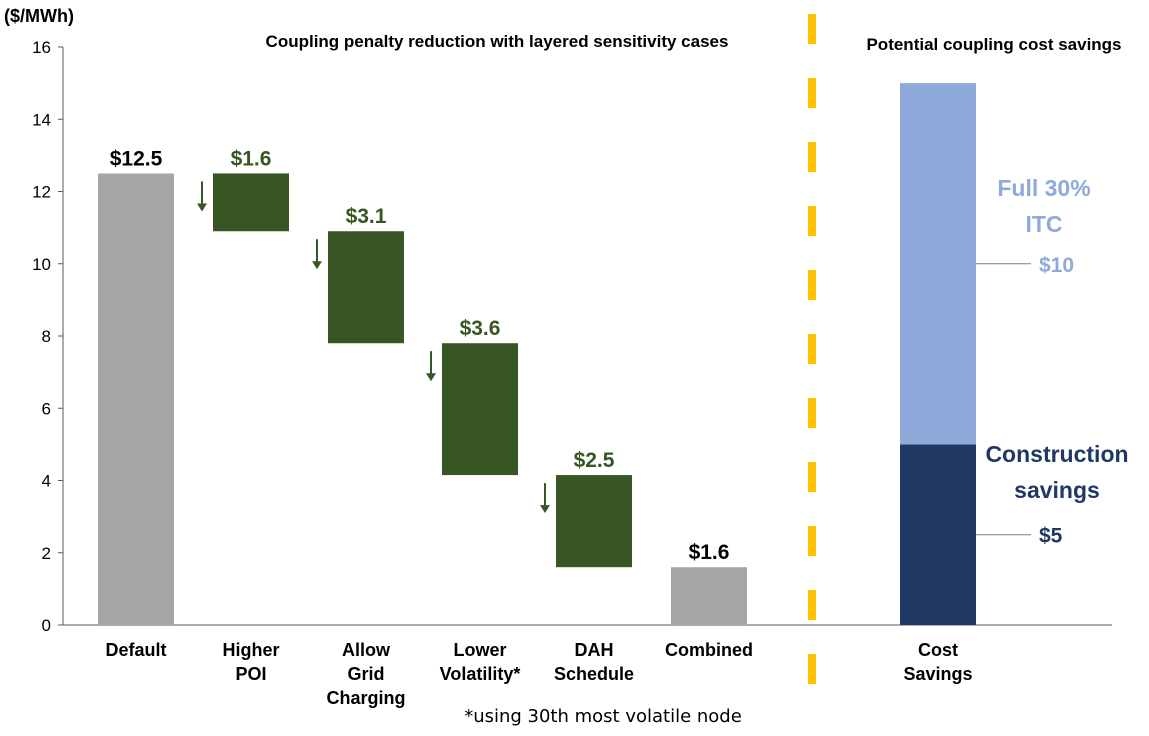  Describe the element at coordinates (993, 44) in the screenshot. I see `right-panel-title: Potential coupling cost savings` at that location.